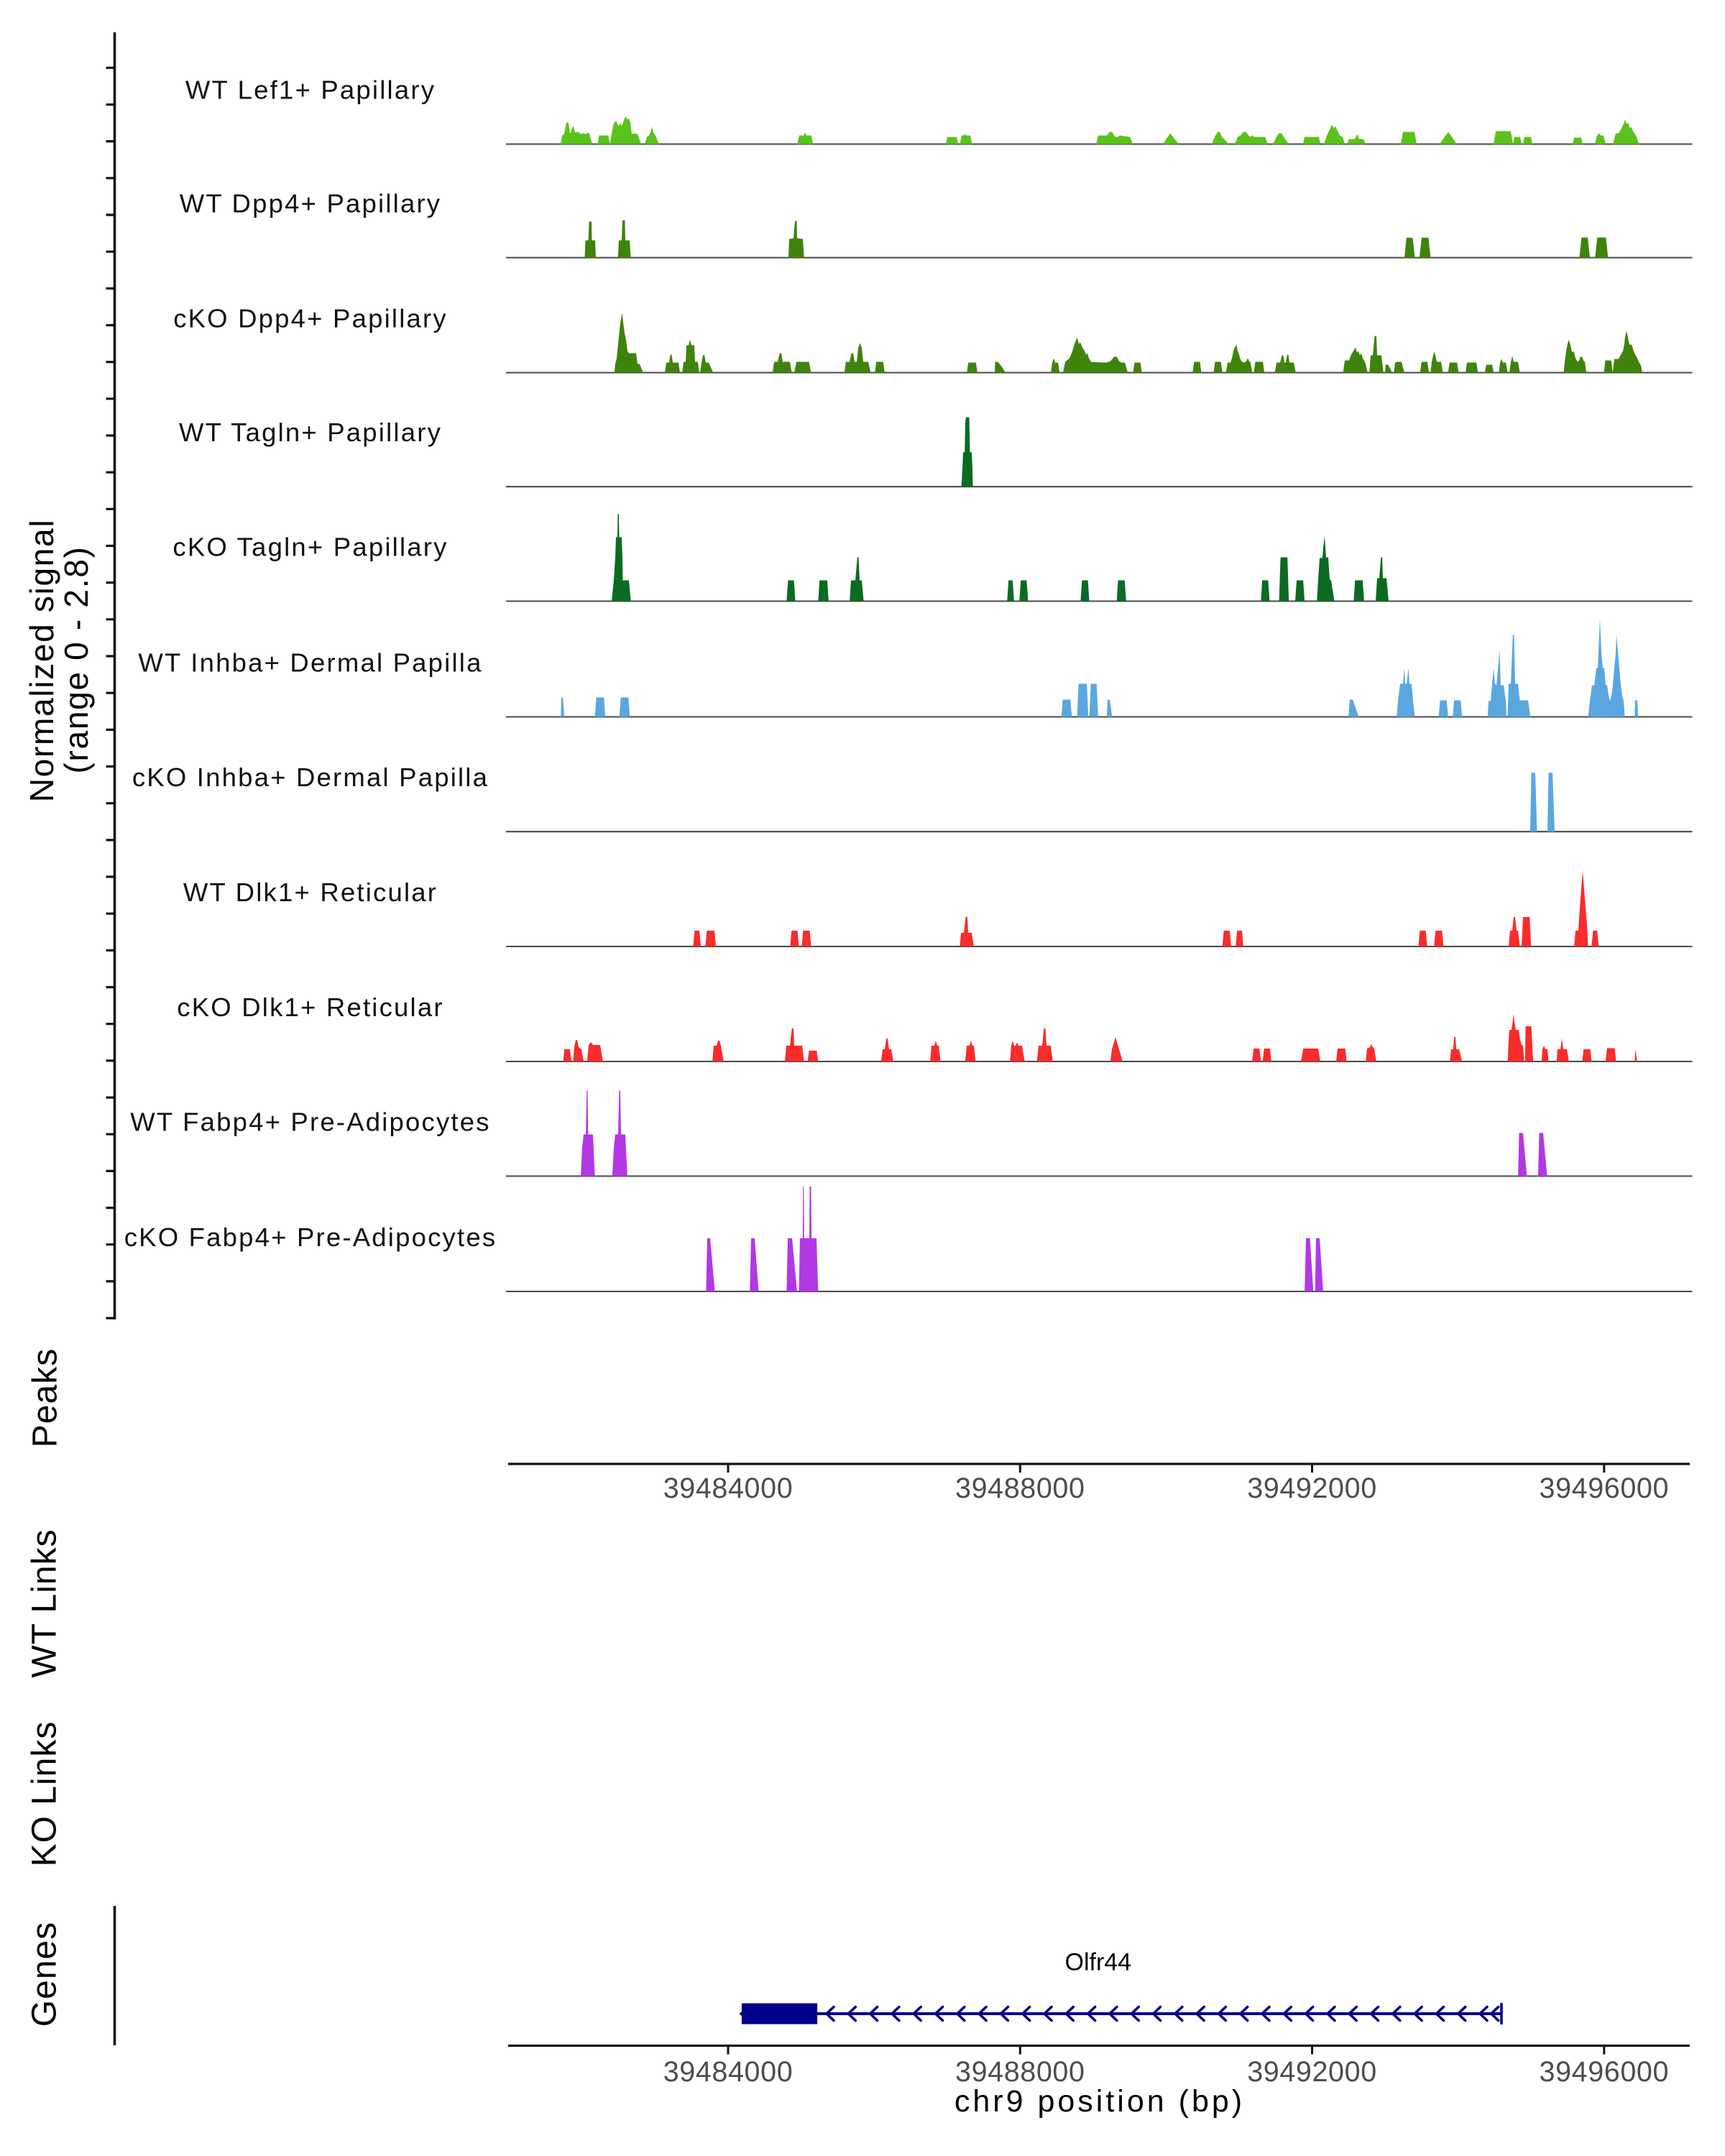 The image size is (1725, 2156). What do you see at coordinates (45, 1603) in the screenshot?
I see `svg-text: WT Links` at bounding box center [45, 1603].